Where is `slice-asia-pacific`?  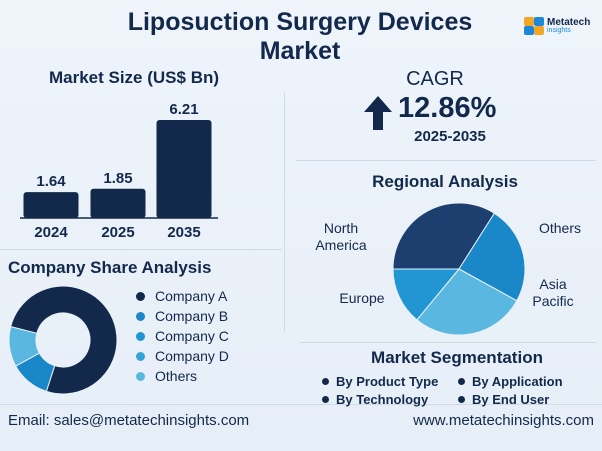 slice-asia-pacific is located at coordinates (467, 302).